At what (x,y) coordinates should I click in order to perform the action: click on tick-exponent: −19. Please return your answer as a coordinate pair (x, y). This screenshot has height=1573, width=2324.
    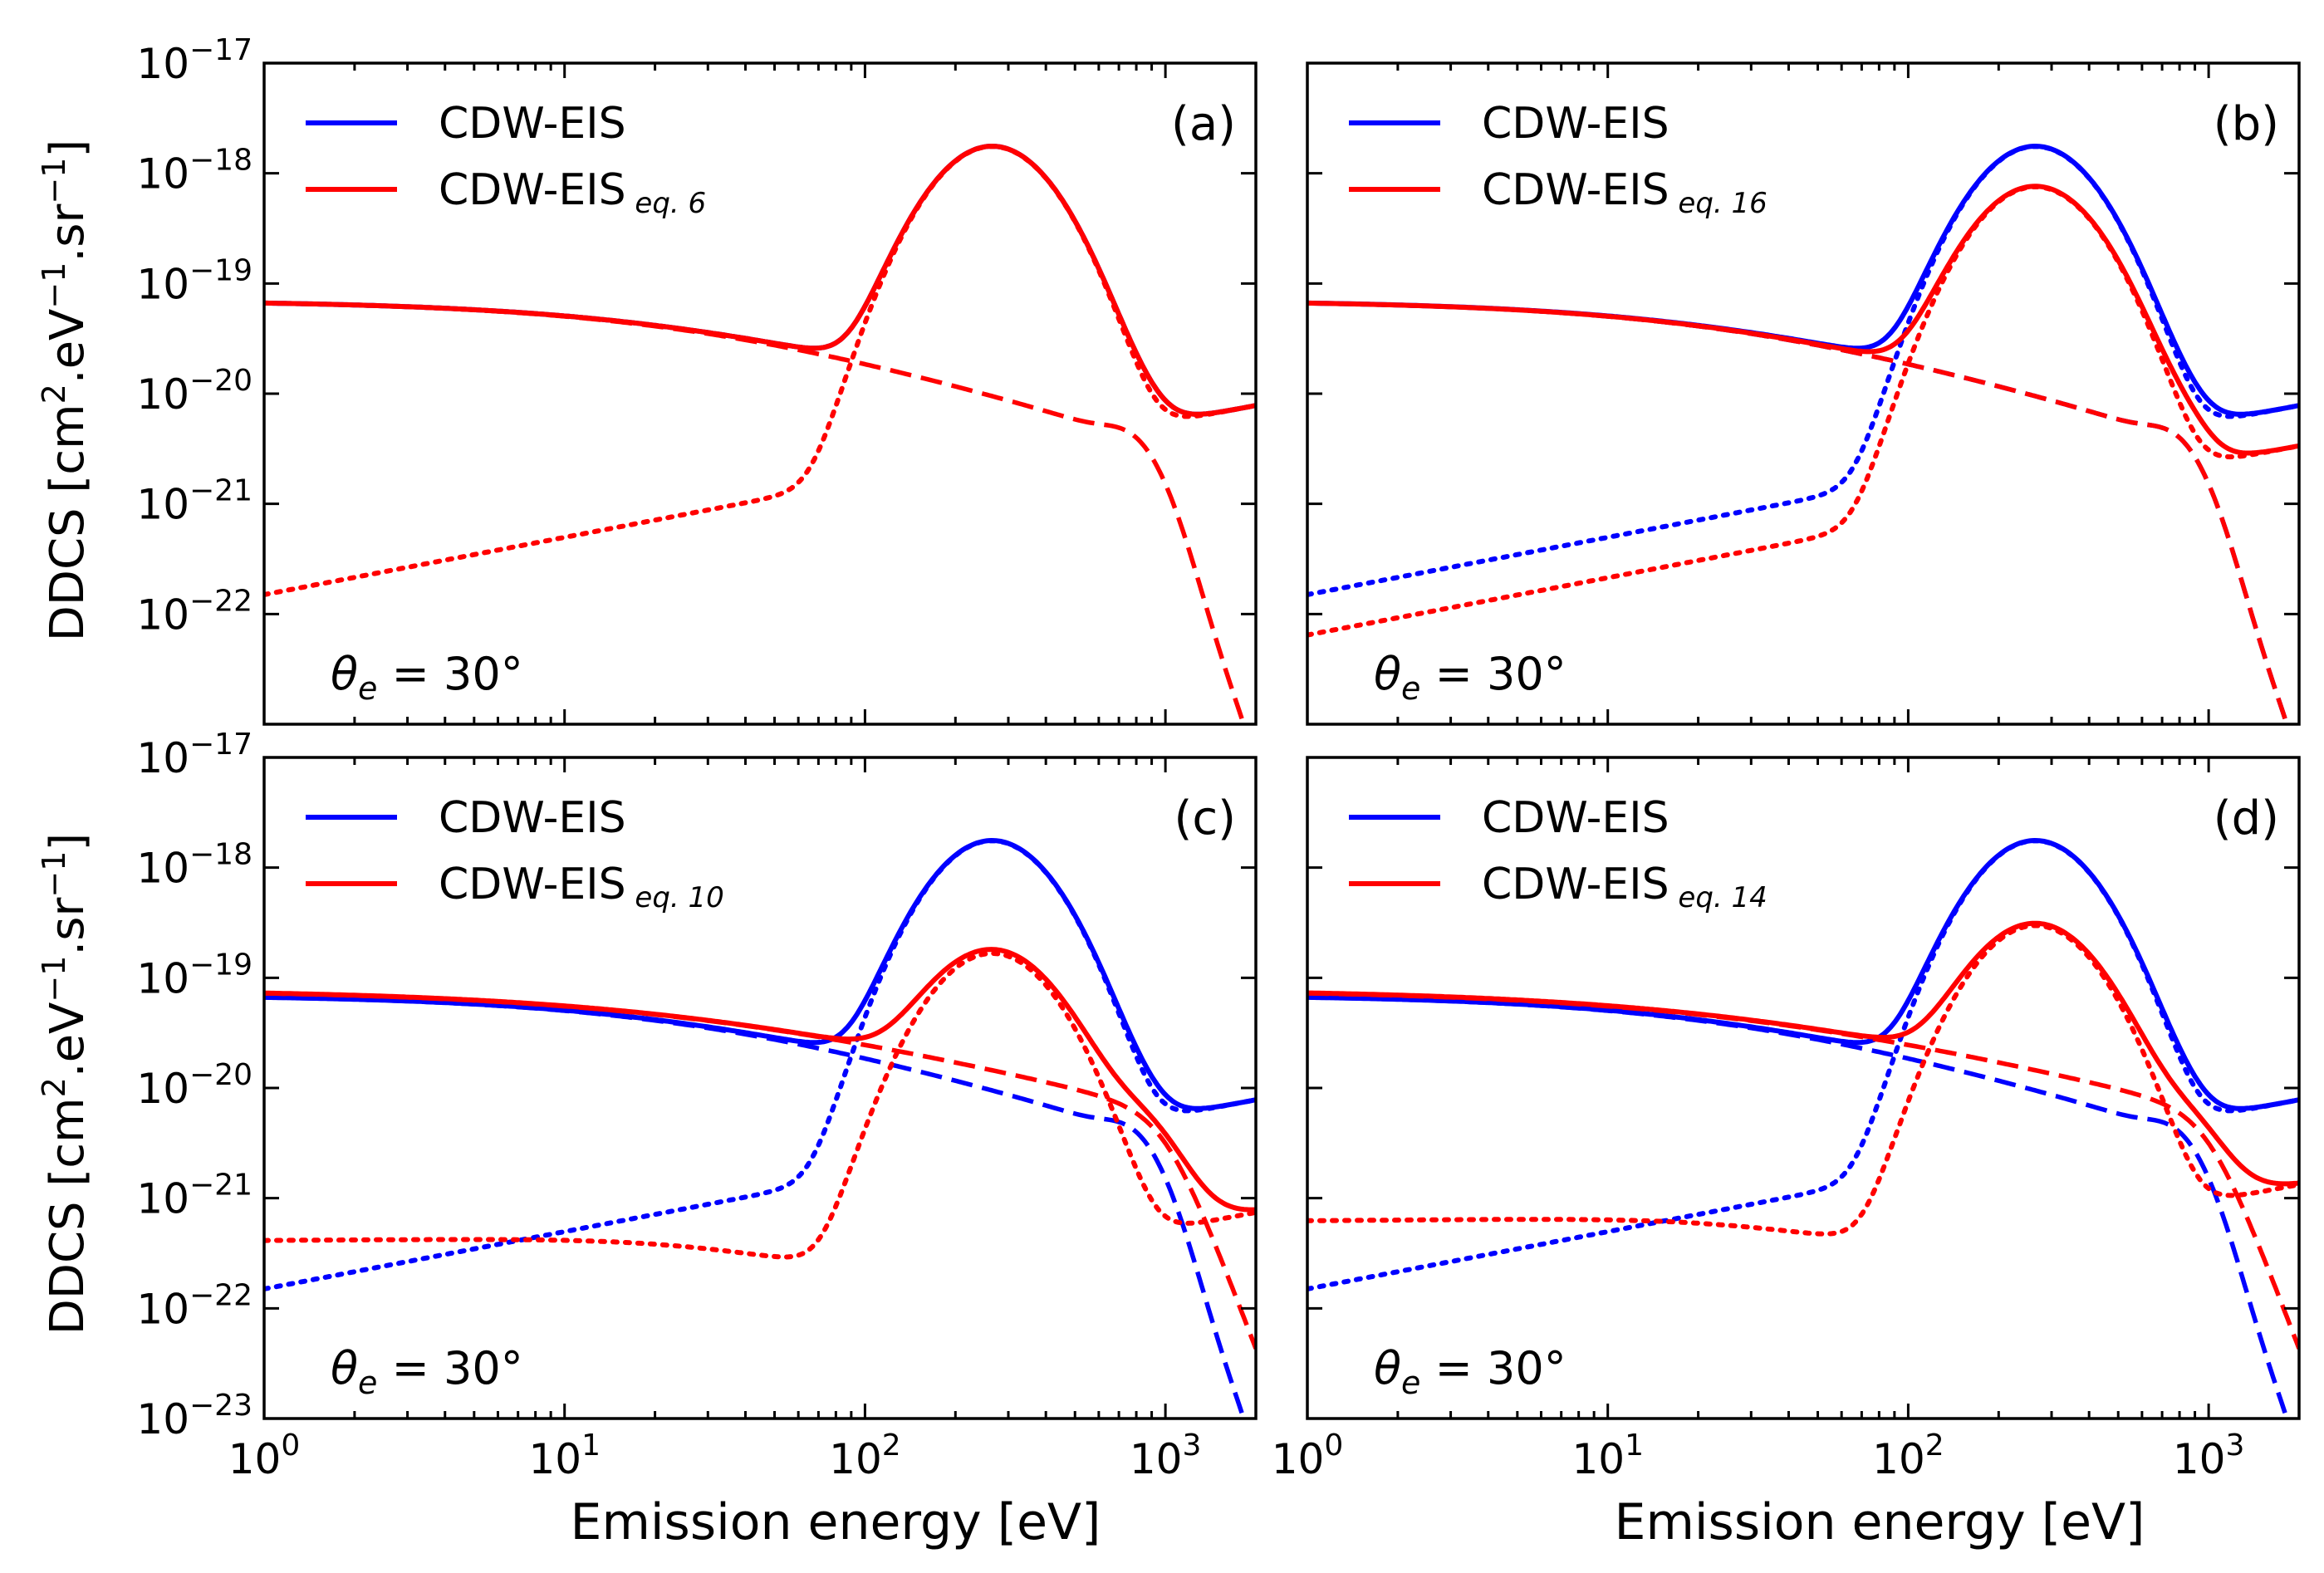
    Looking at the image, I should click on (221, 270).